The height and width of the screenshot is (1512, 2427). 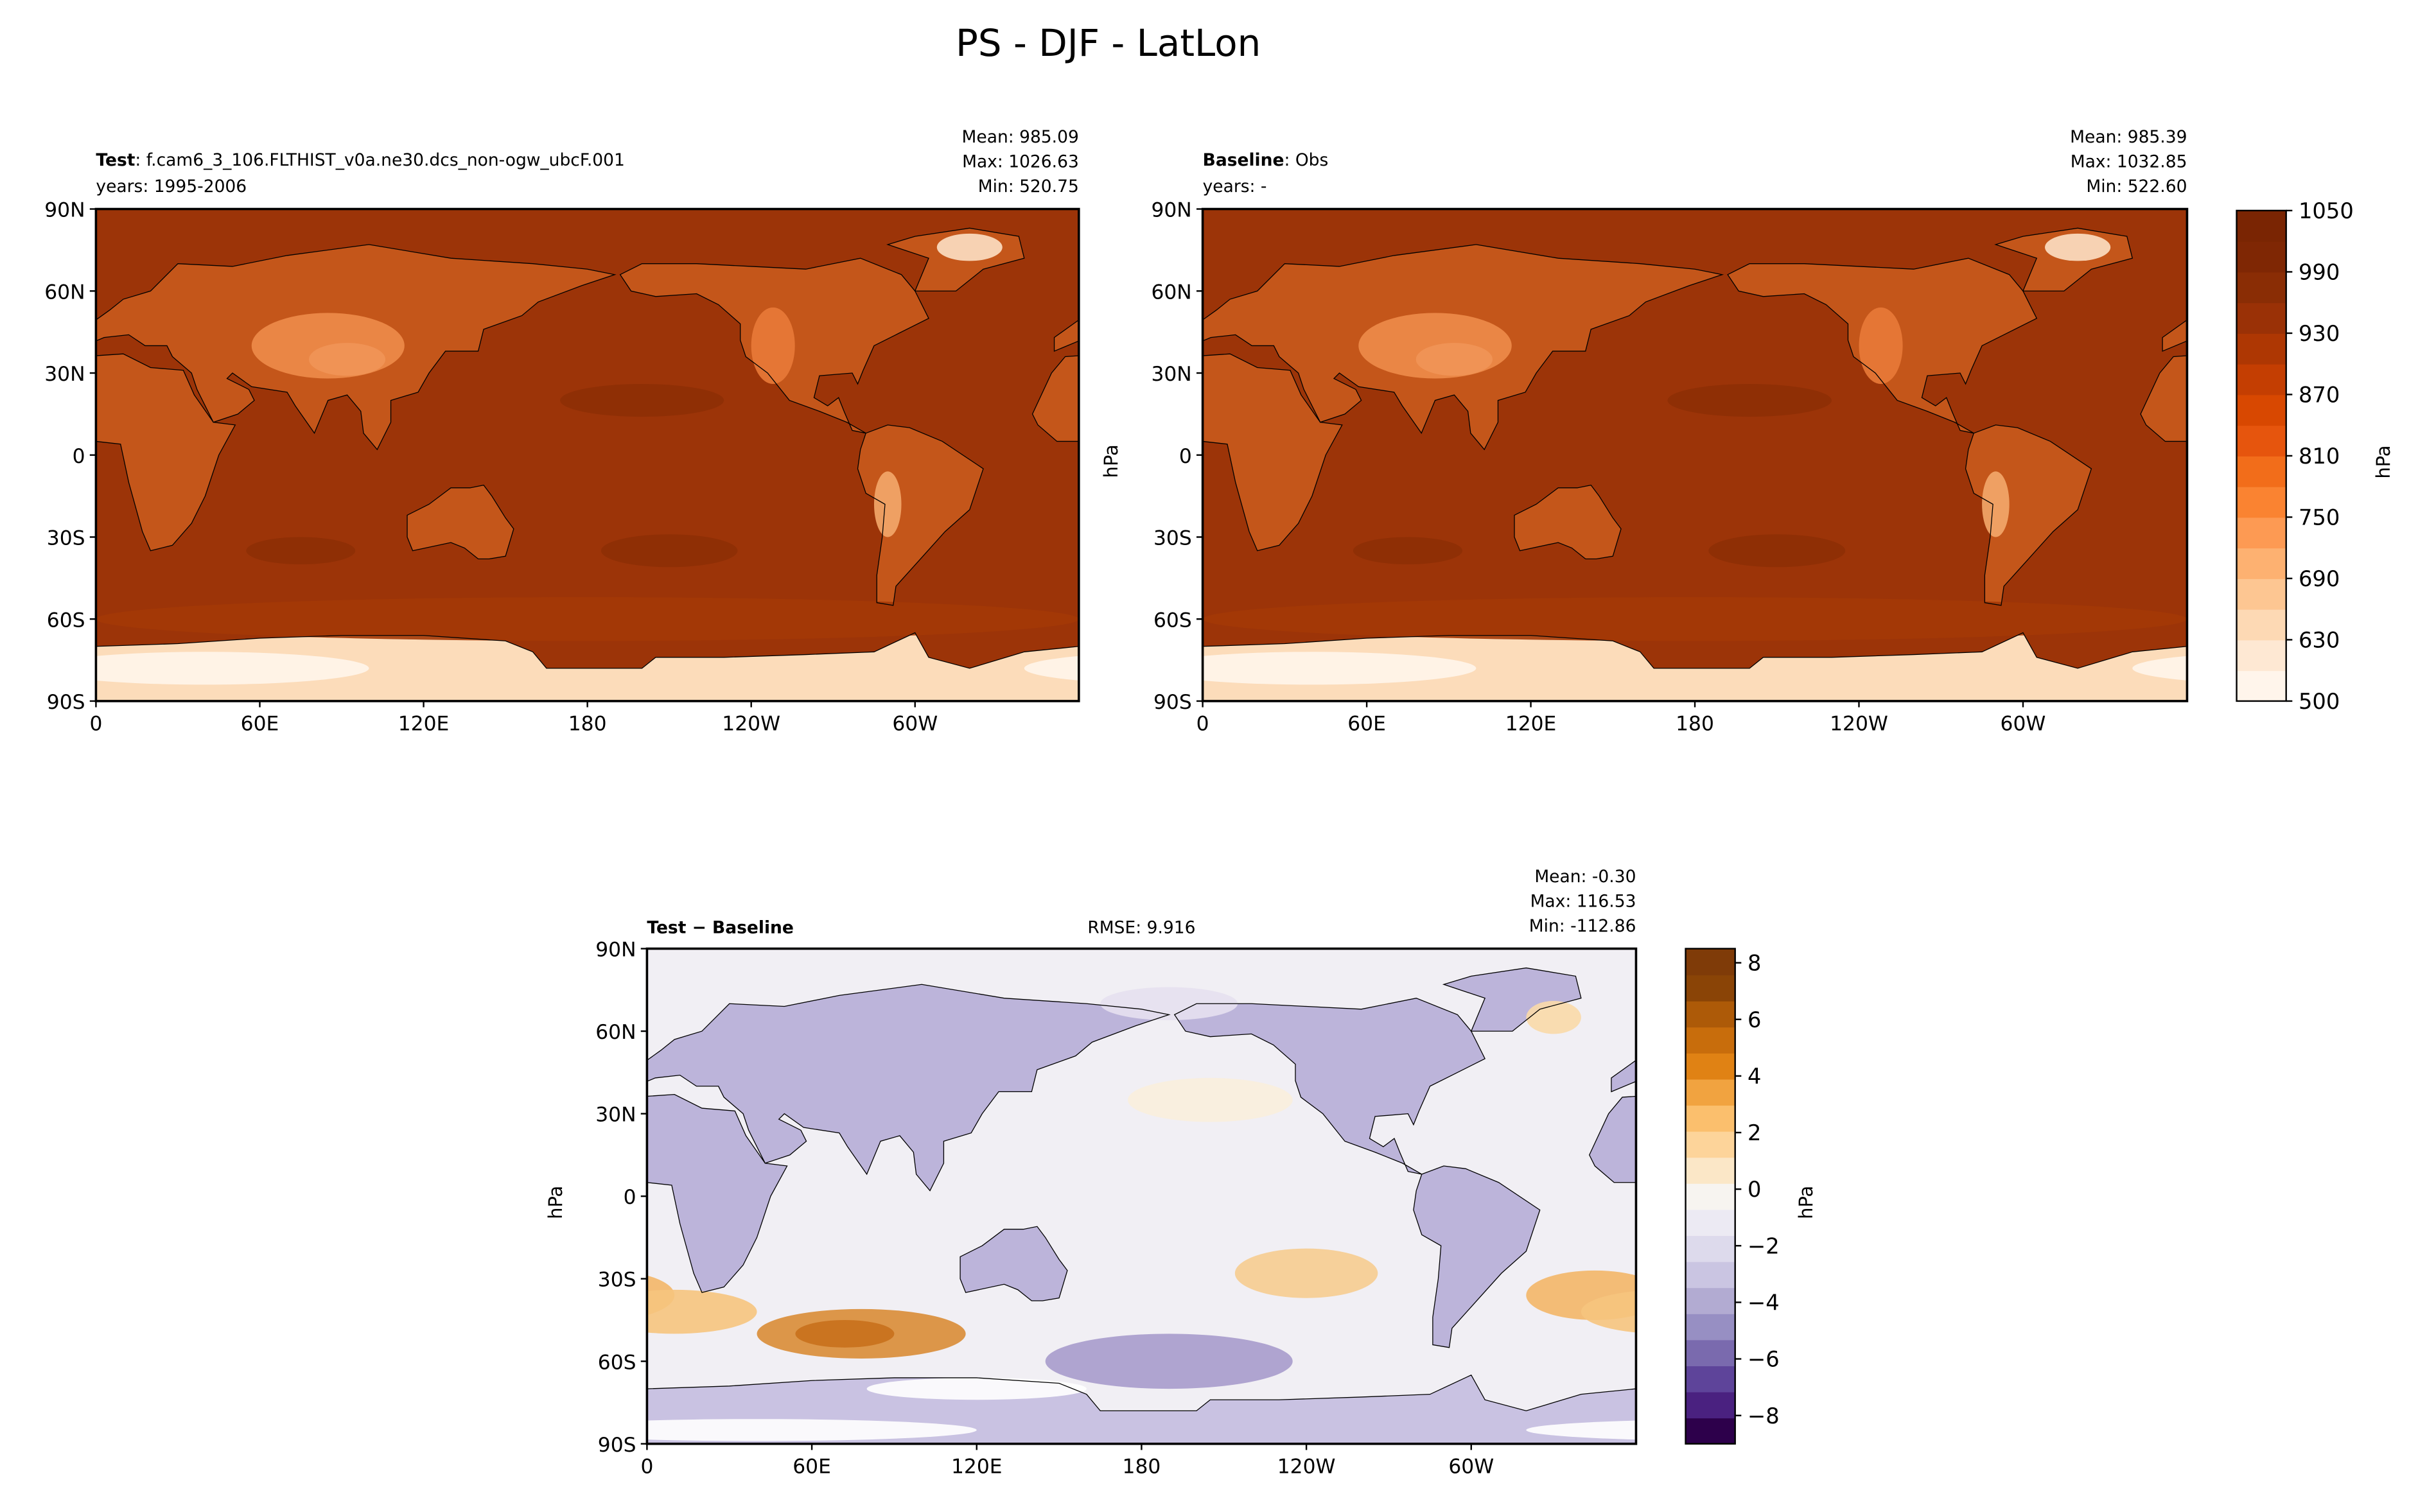 I want to click on y-tick-label: 90N, so click(x=64, y=210).